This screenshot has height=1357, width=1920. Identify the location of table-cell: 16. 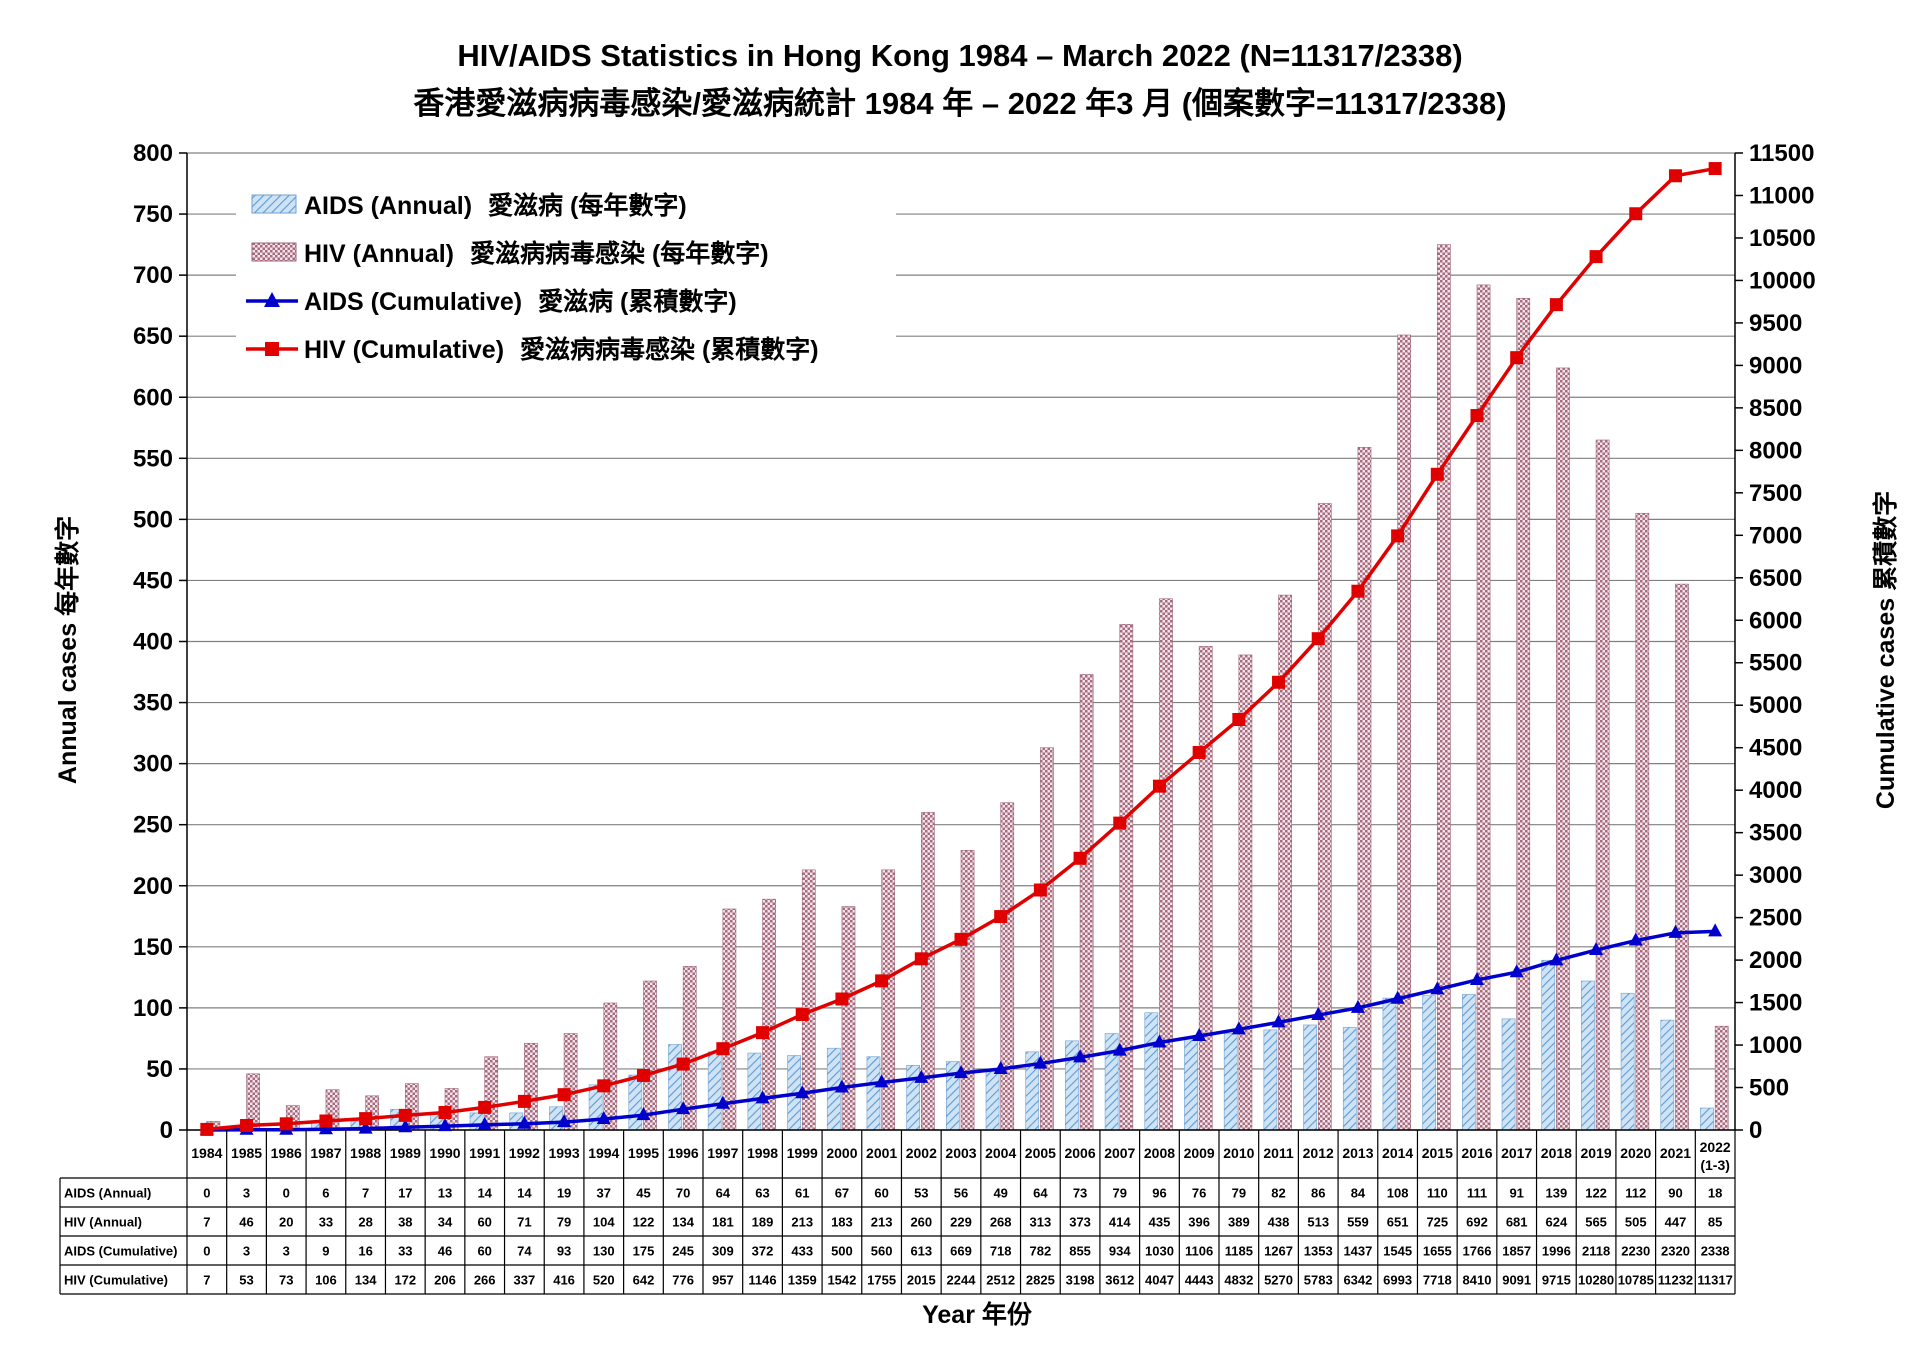
(365, 1251).